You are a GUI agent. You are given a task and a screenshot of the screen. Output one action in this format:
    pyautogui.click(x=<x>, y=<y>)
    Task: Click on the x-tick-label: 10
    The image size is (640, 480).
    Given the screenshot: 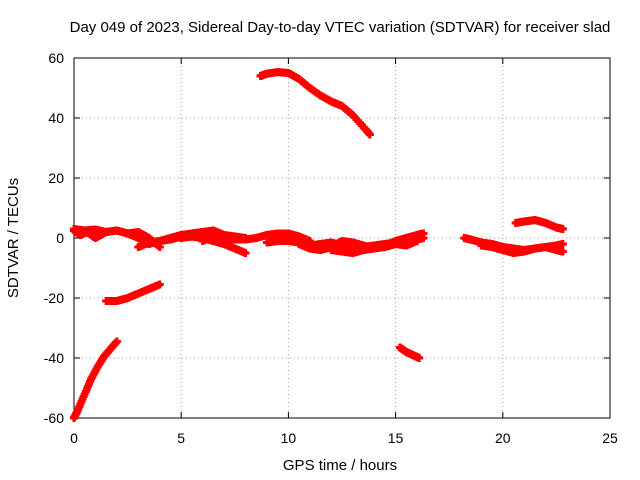 What is the action you would take?
    pyautogui.click(x=289, y=438)
    